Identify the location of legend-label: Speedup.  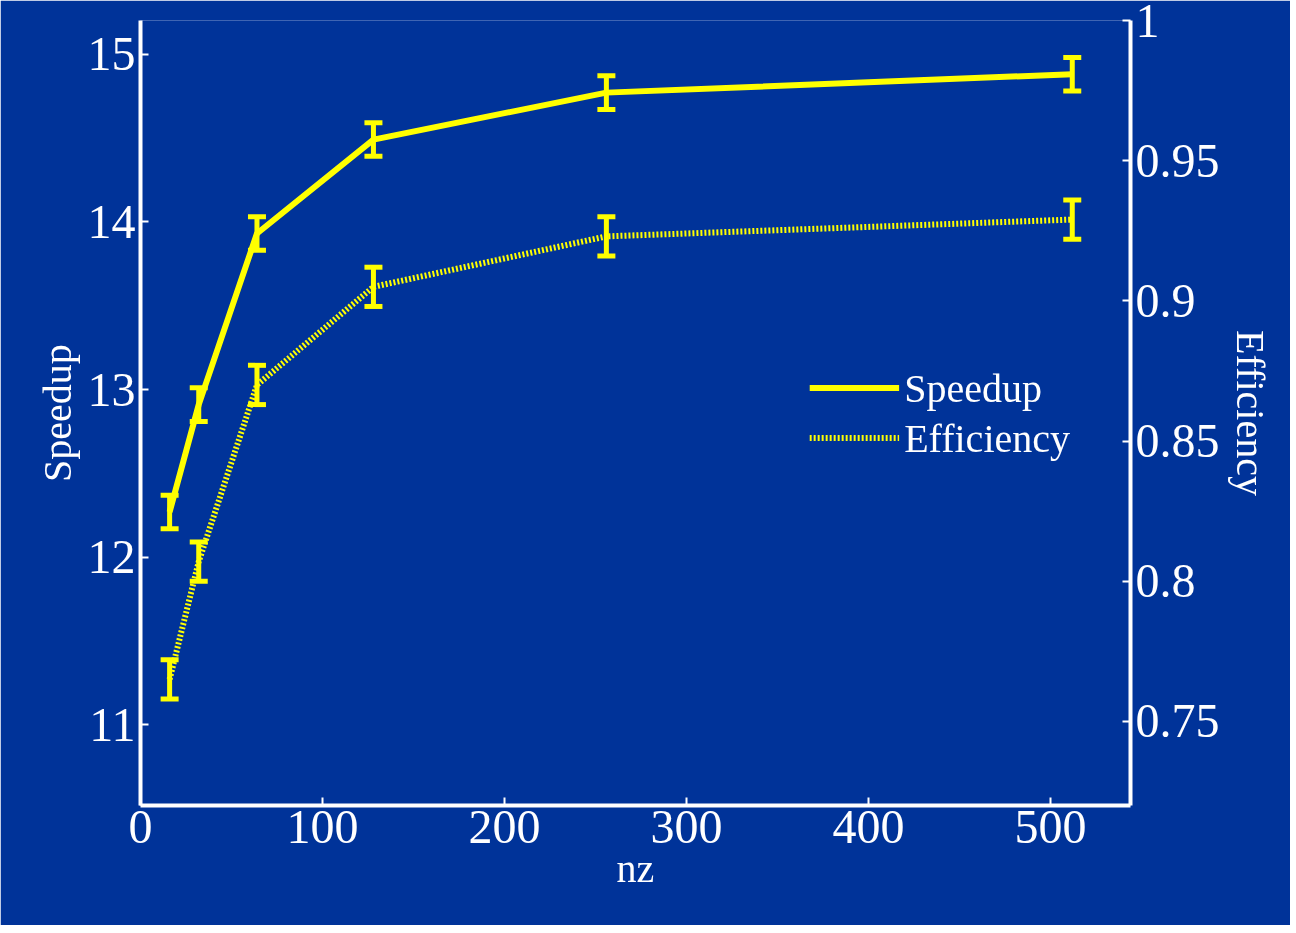
(973, 387).